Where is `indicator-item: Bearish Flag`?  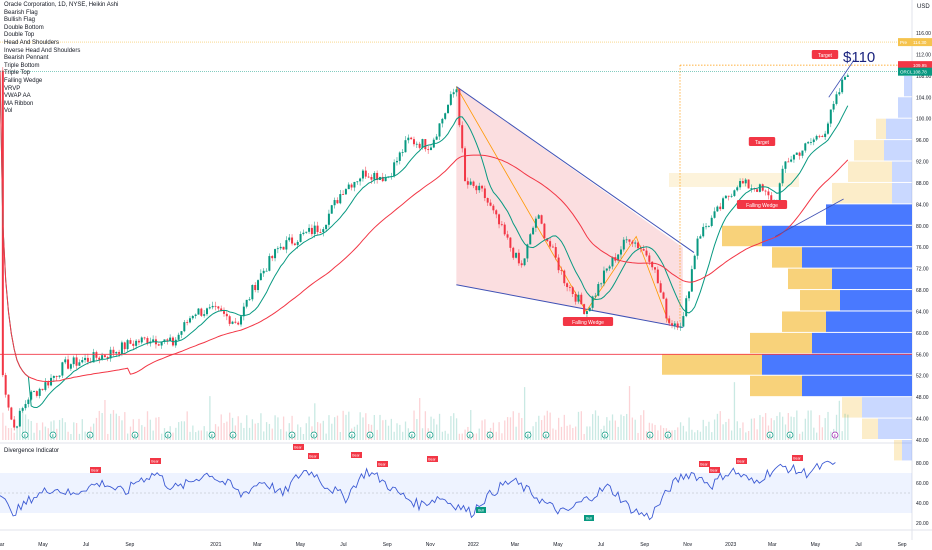
indicator-item: Bearish Flag is located at coordinates (21, 12).